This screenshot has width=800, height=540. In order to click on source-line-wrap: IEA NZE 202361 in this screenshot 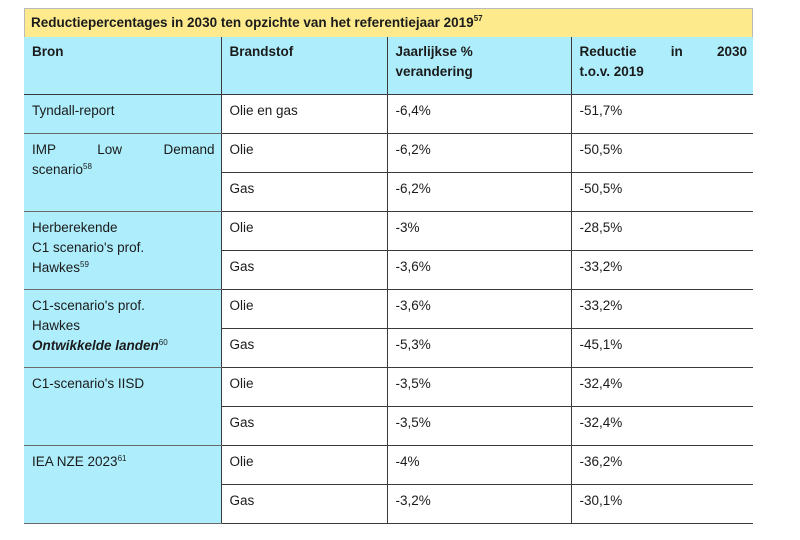, I will do `click(123, 462)`.